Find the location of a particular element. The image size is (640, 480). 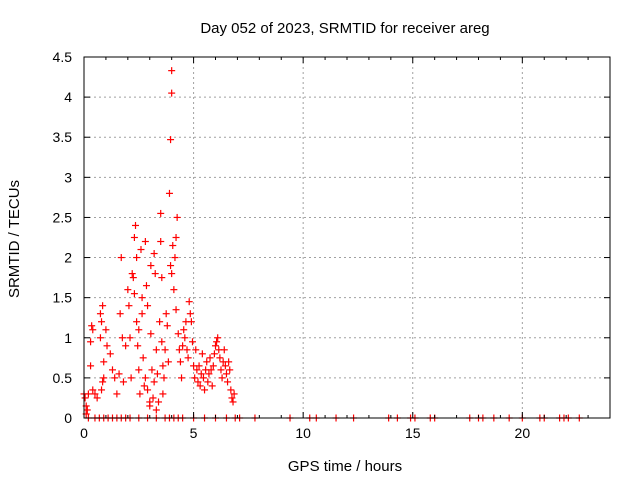

y-tick-label: 1 is located at coordinates (68, 338).